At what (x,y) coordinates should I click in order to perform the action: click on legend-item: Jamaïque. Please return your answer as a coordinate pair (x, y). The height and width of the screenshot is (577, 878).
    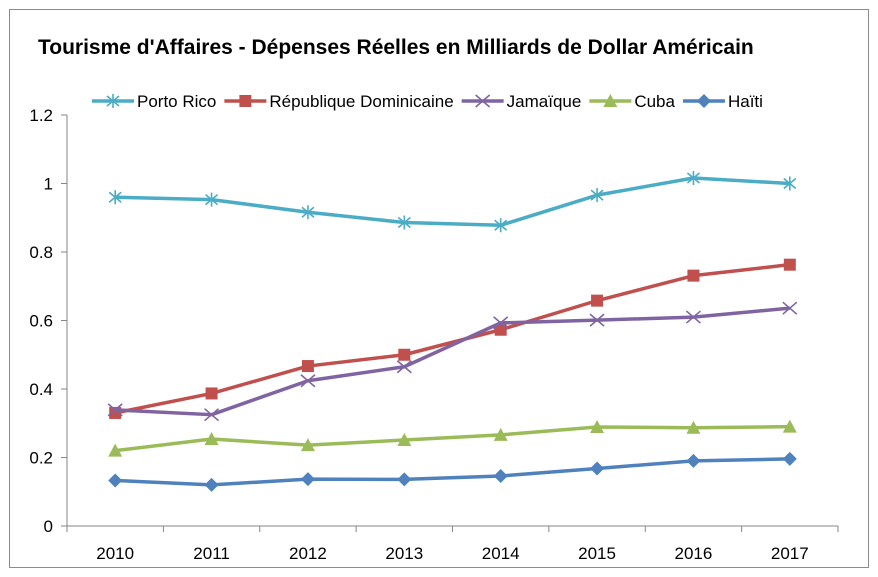
    Looking at the image, I should click on (521, 101).